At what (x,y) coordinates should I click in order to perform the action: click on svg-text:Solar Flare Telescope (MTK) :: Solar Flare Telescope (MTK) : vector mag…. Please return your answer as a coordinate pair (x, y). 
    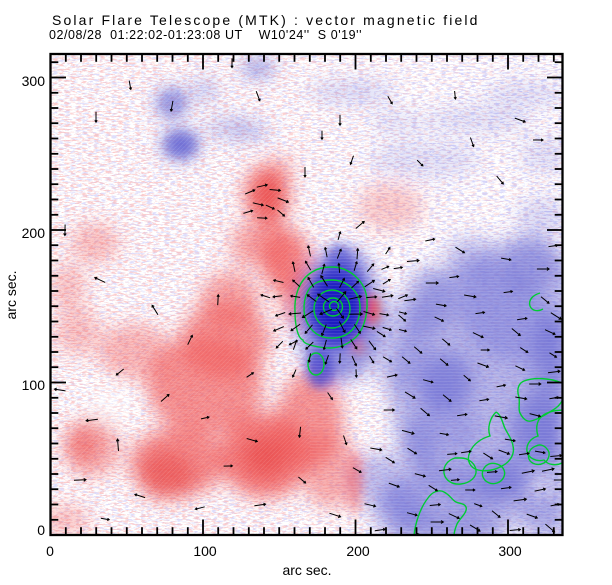
    Looking at the image, I should click on (266, 20).